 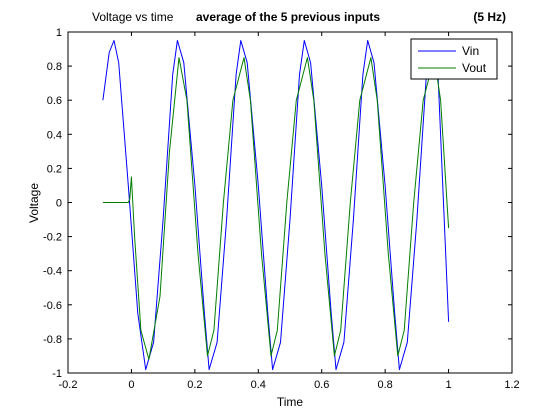 I want to click on y-tick-label: 0.2, so click(x=54, y=169).